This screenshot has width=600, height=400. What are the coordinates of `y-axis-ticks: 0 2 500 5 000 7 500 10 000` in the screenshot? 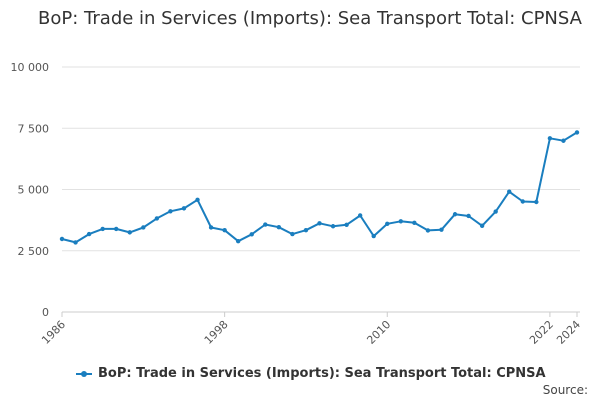 It's located at (30, 190).